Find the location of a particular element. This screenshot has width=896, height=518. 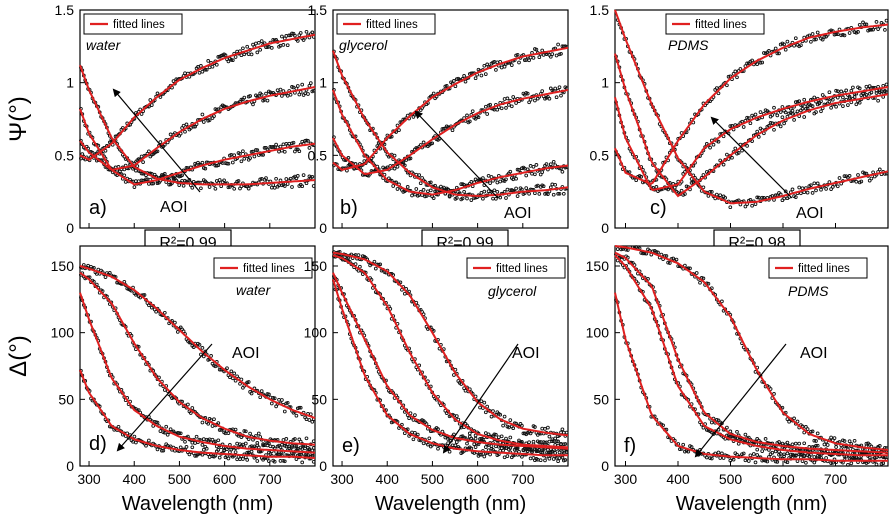

panel-label: f) is located at coordinates (630, 446).